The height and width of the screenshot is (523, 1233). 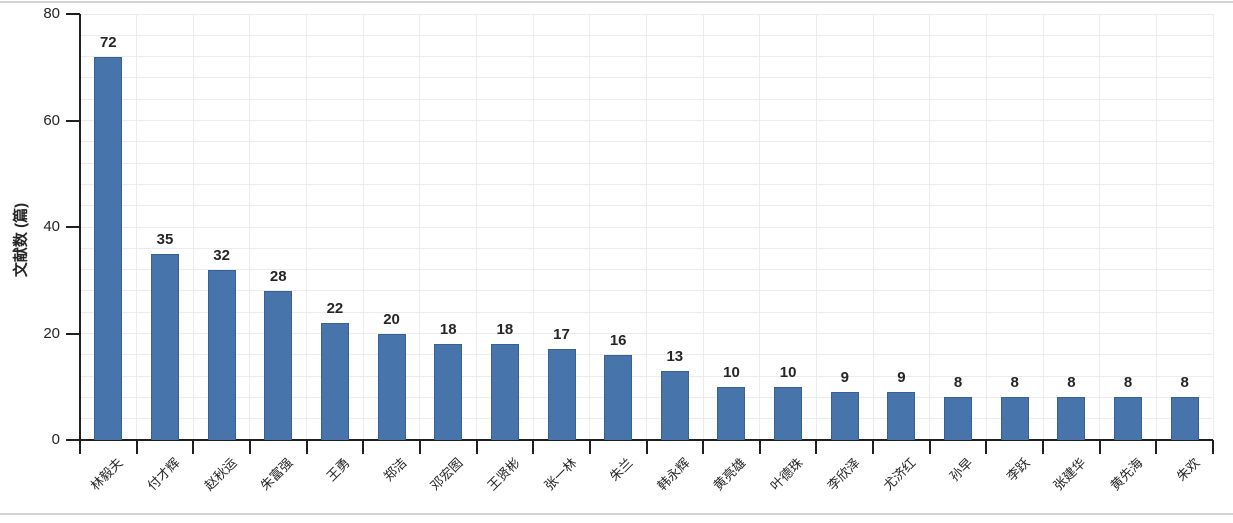 What do you see at coordinates (786, 474) in the screenshot?
I see `x-axis-label: 叶德珠` at bounding box center [786, 474].